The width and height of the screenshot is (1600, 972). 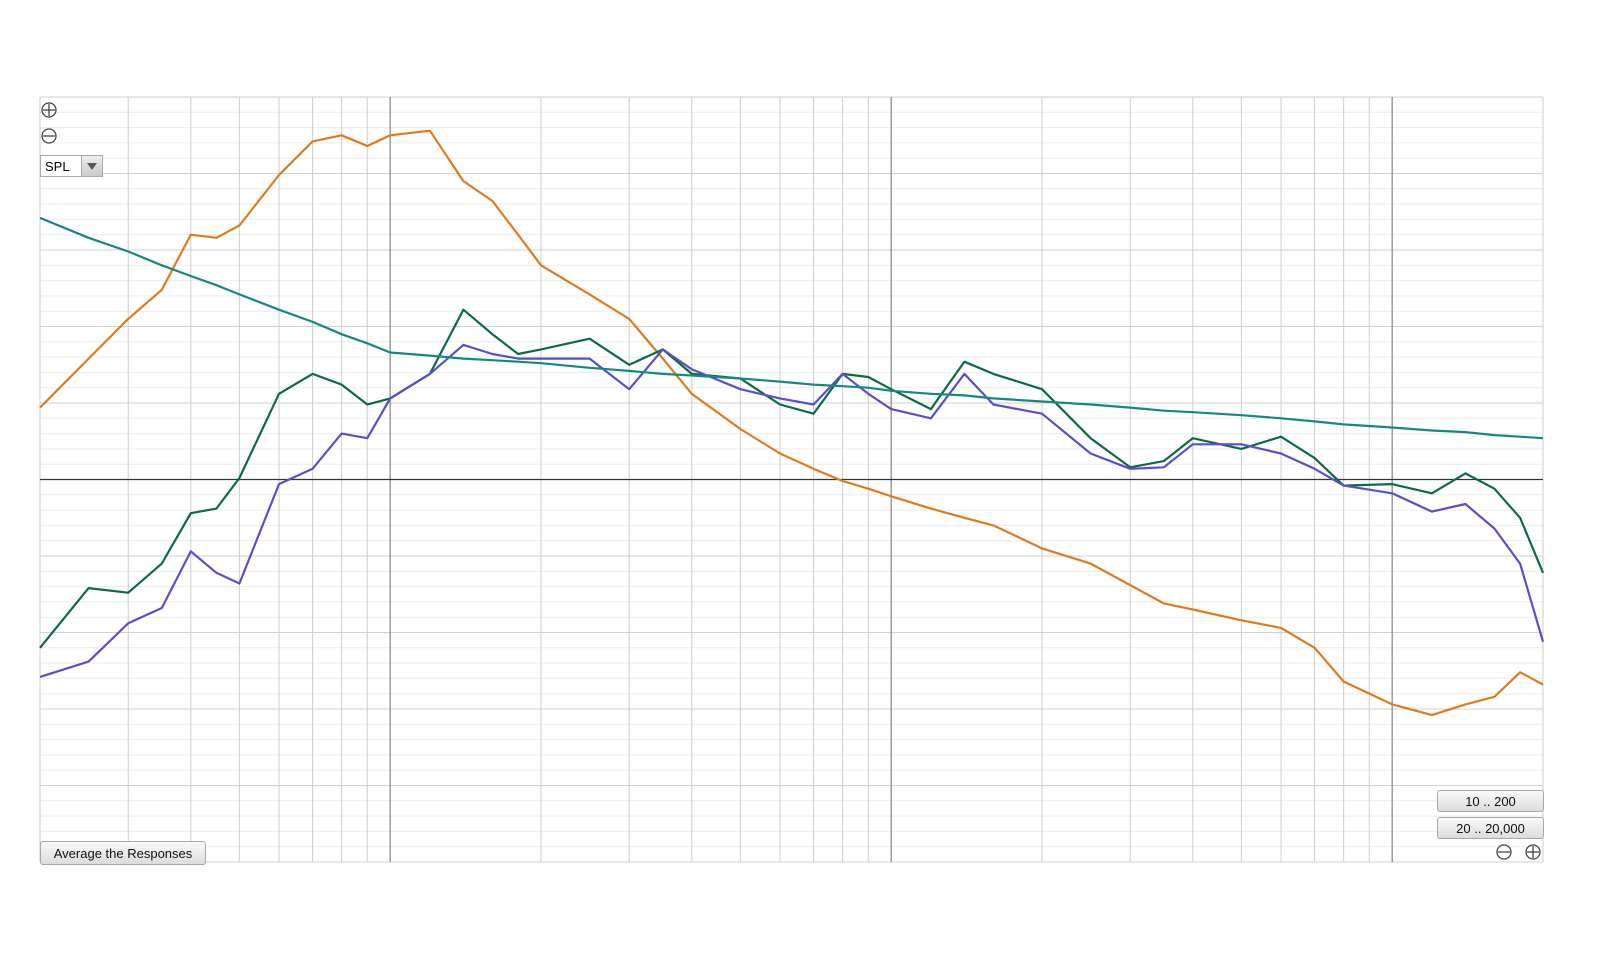 I want to click on view-dropdown: SPL, so click(x=71, y=166).